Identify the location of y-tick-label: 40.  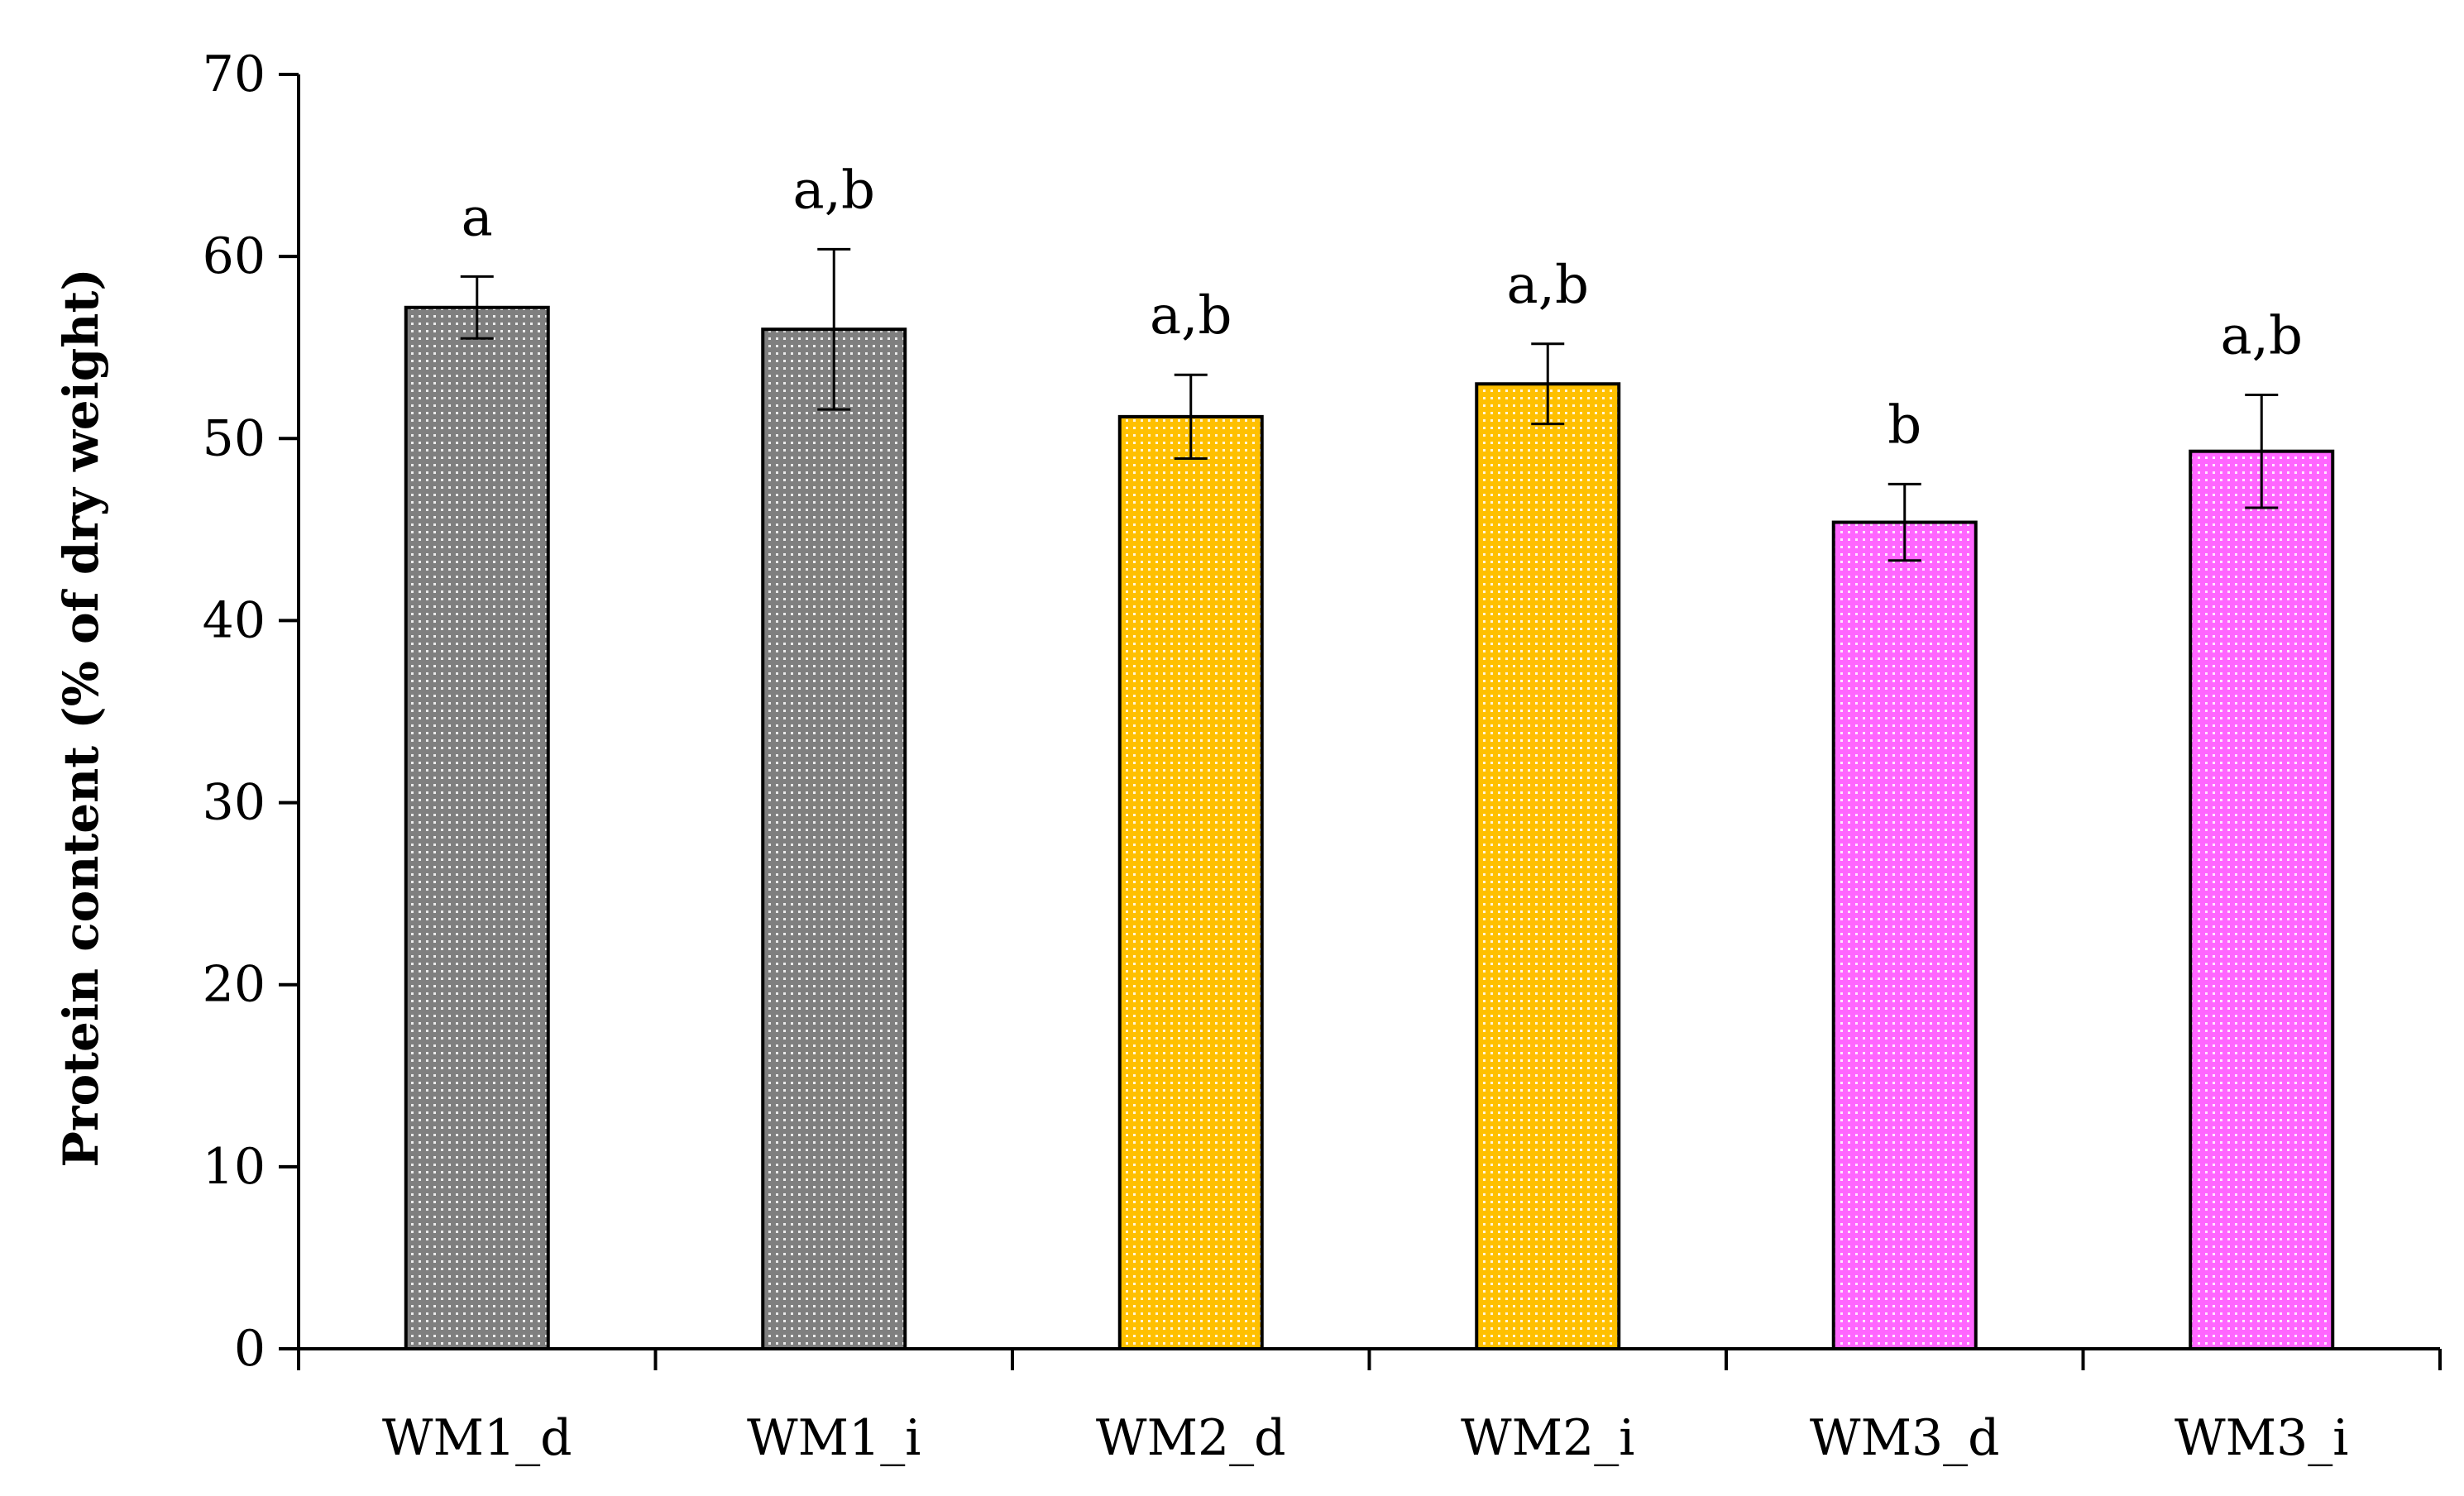
(234, 620).